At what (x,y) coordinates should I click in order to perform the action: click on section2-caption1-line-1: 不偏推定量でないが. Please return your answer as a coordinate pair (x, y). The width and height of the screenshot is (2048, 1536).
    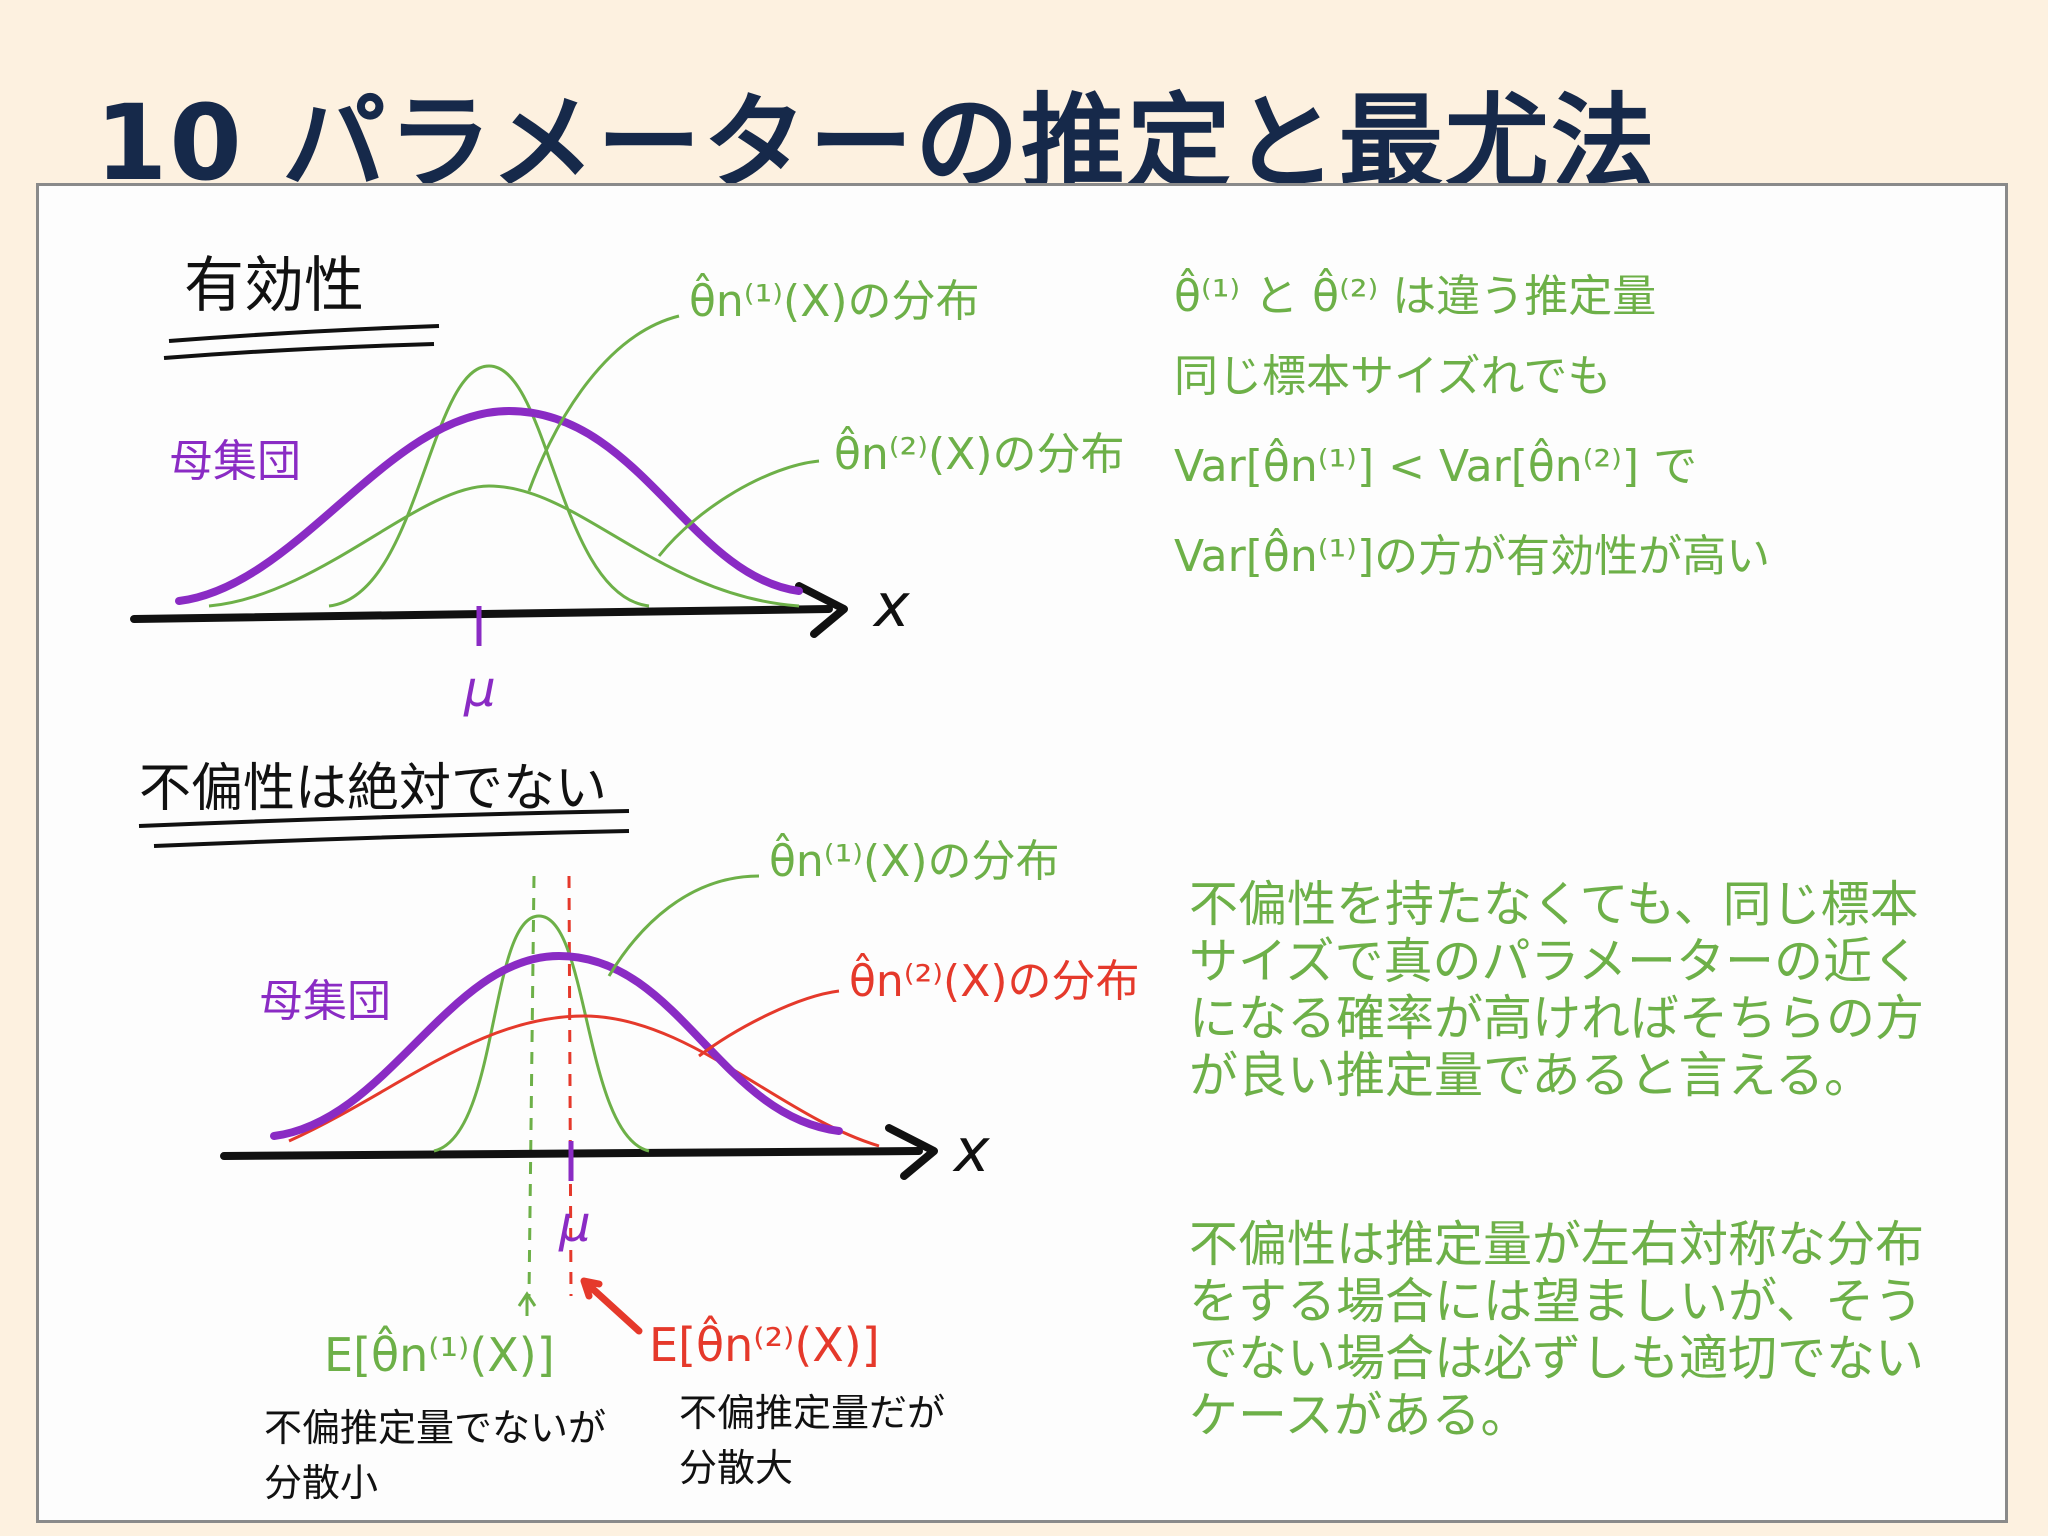
    Looking at the image, I should click on (435, 1428).